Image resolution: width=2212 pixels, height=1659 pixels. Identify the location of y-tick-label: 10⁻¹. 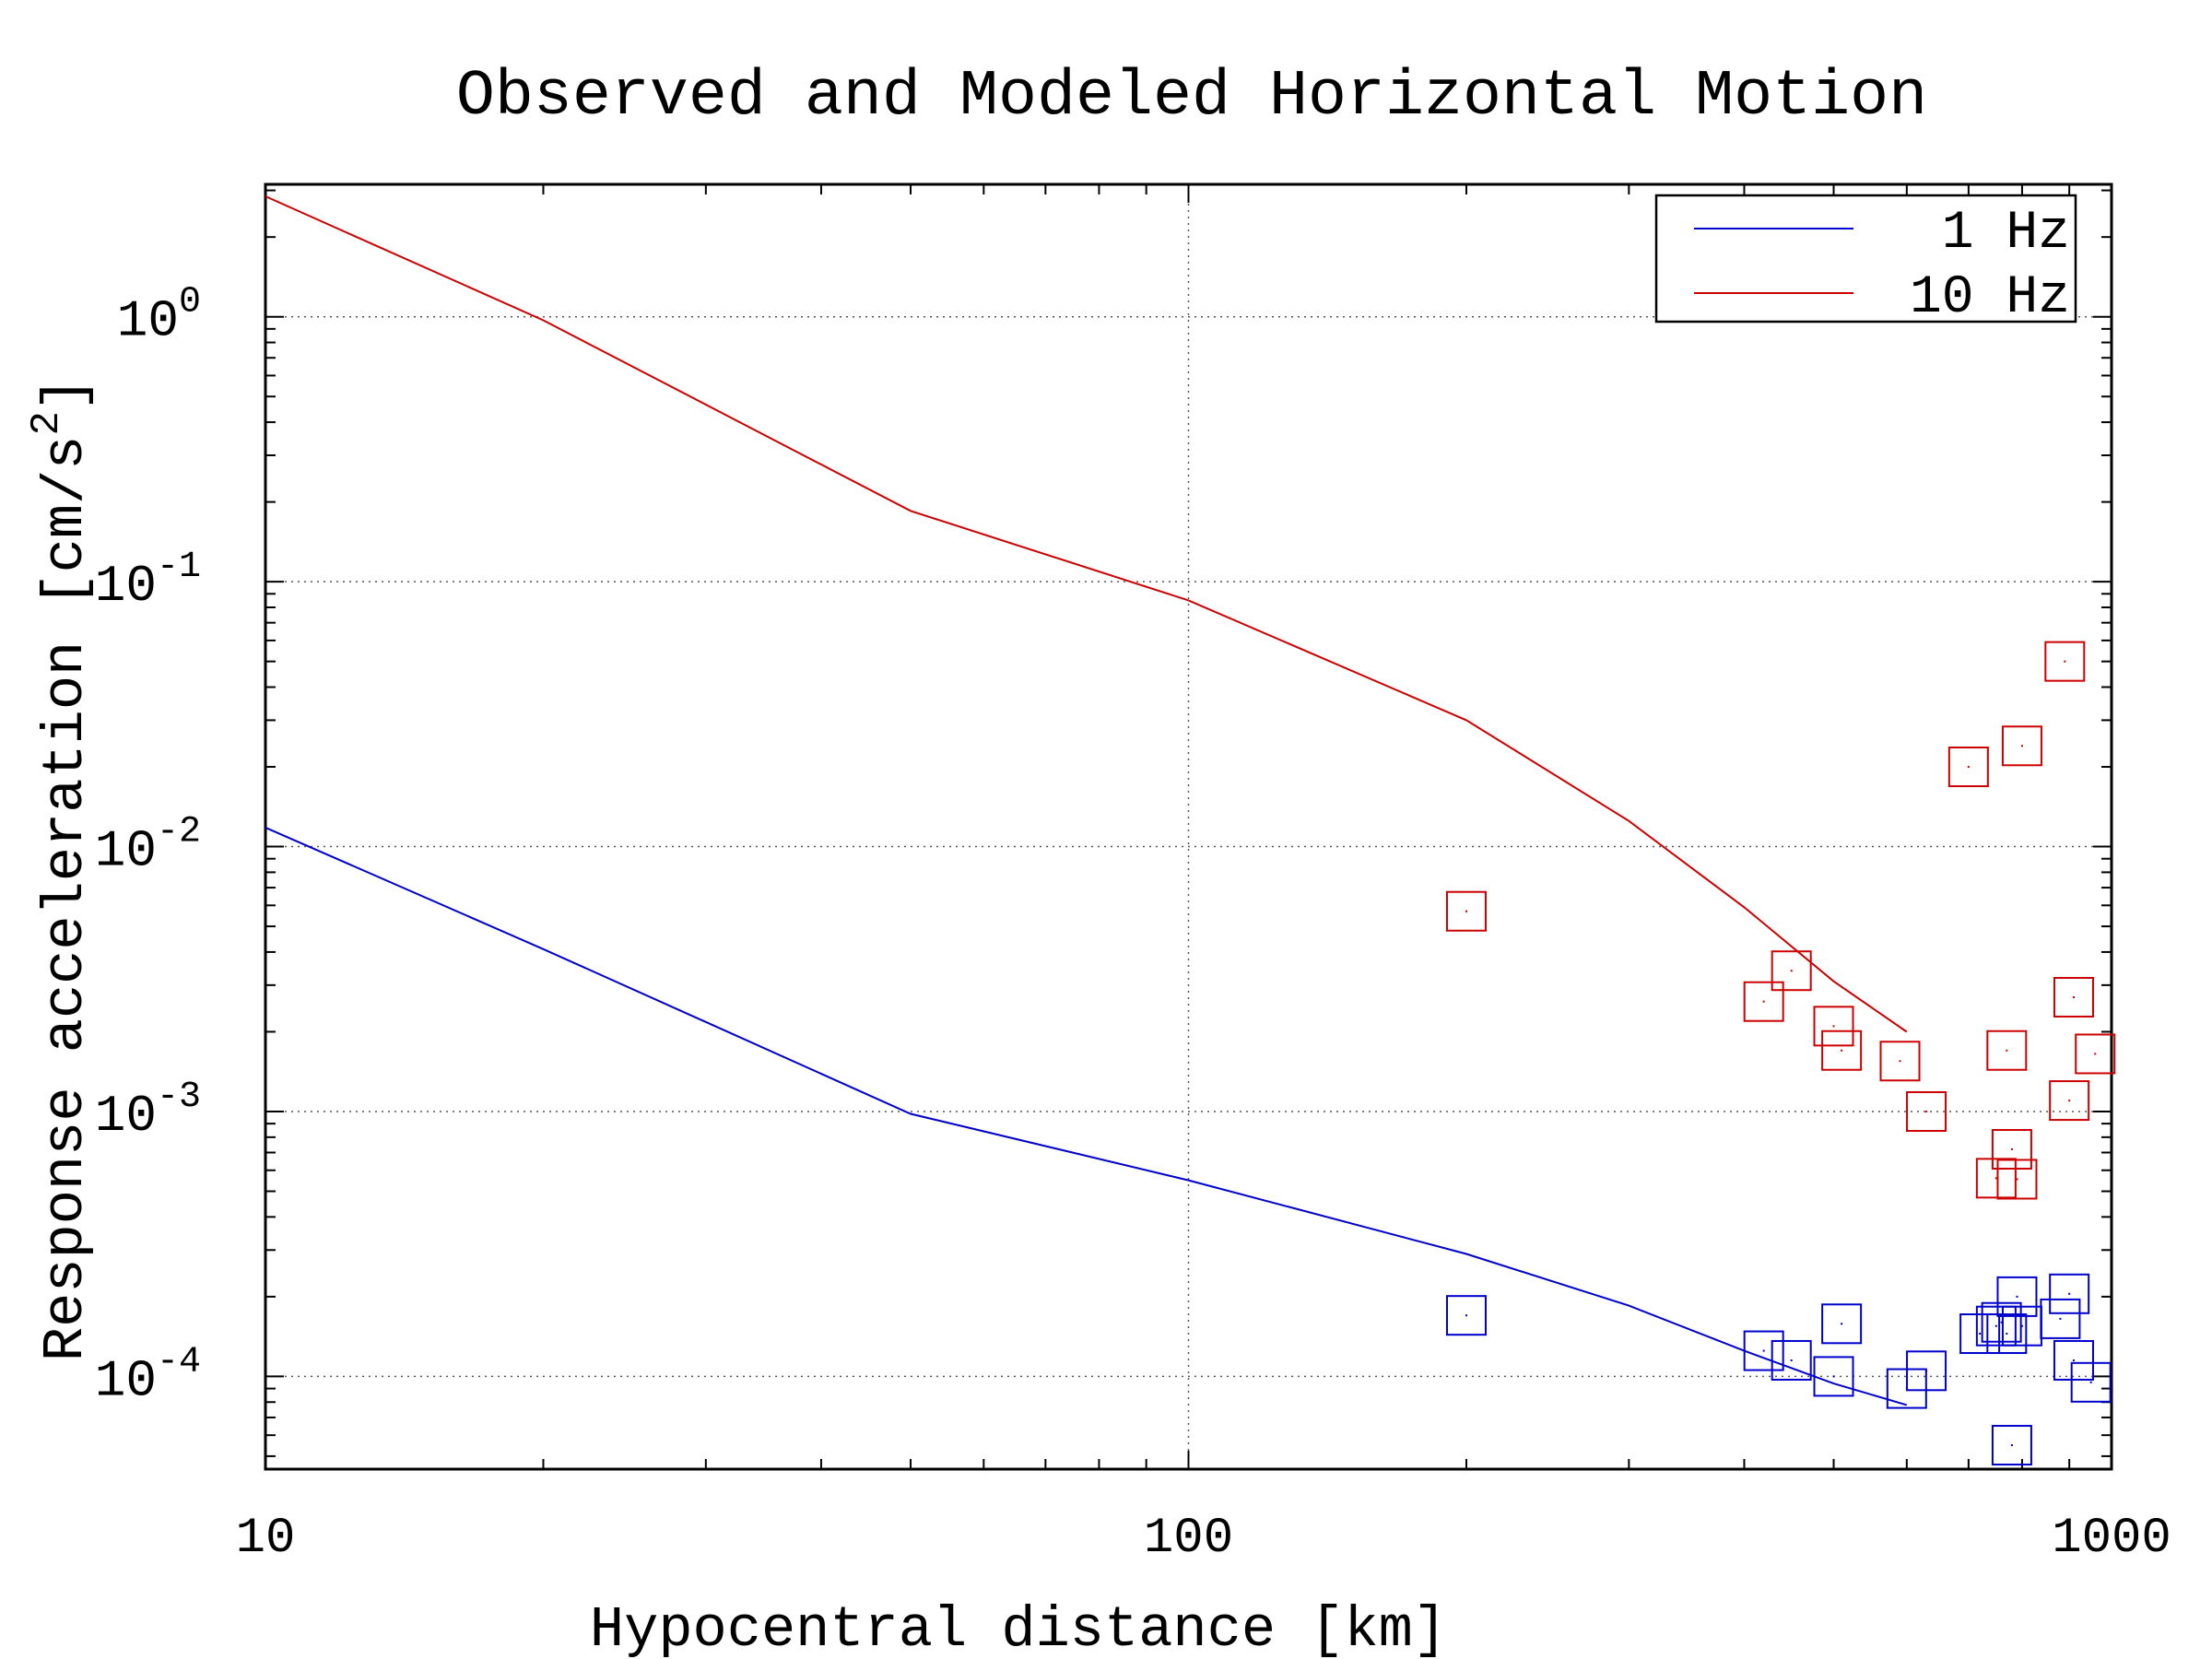
(148, 581).